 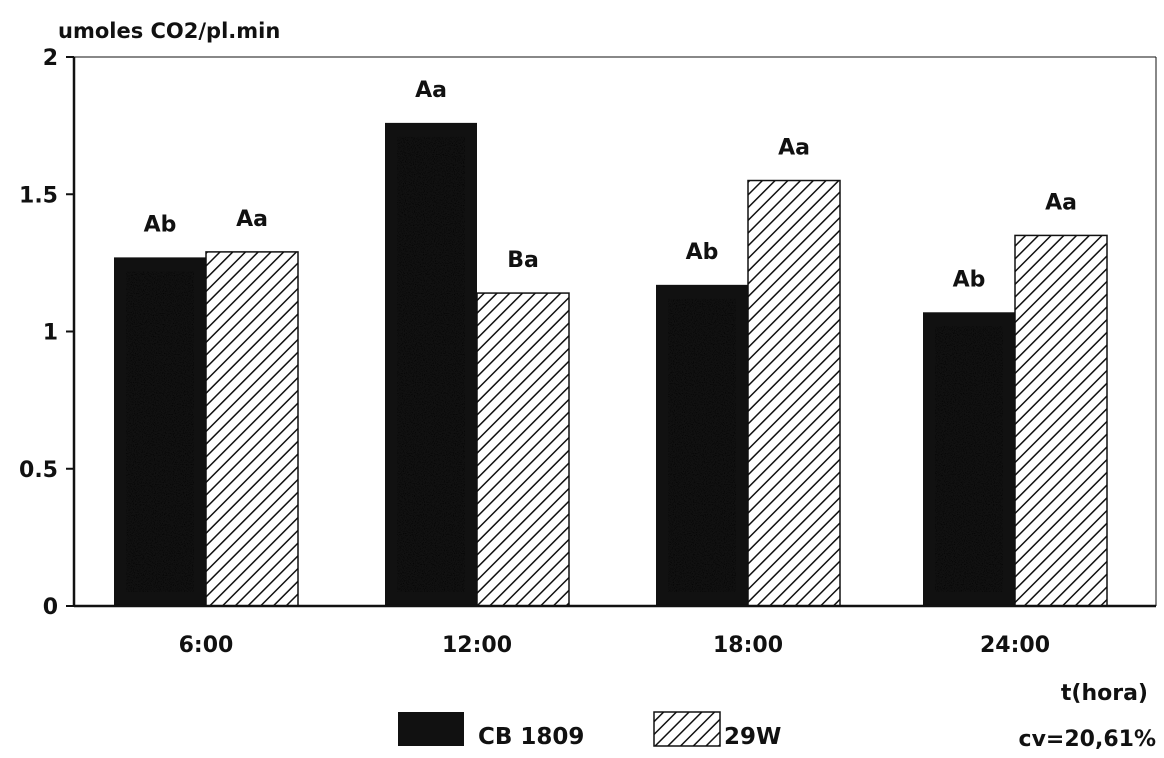 What do you see at coordinates (748, 645) in the screenshot?
I see `x-tick-label: 18:00` at bounding box center [748, 645].